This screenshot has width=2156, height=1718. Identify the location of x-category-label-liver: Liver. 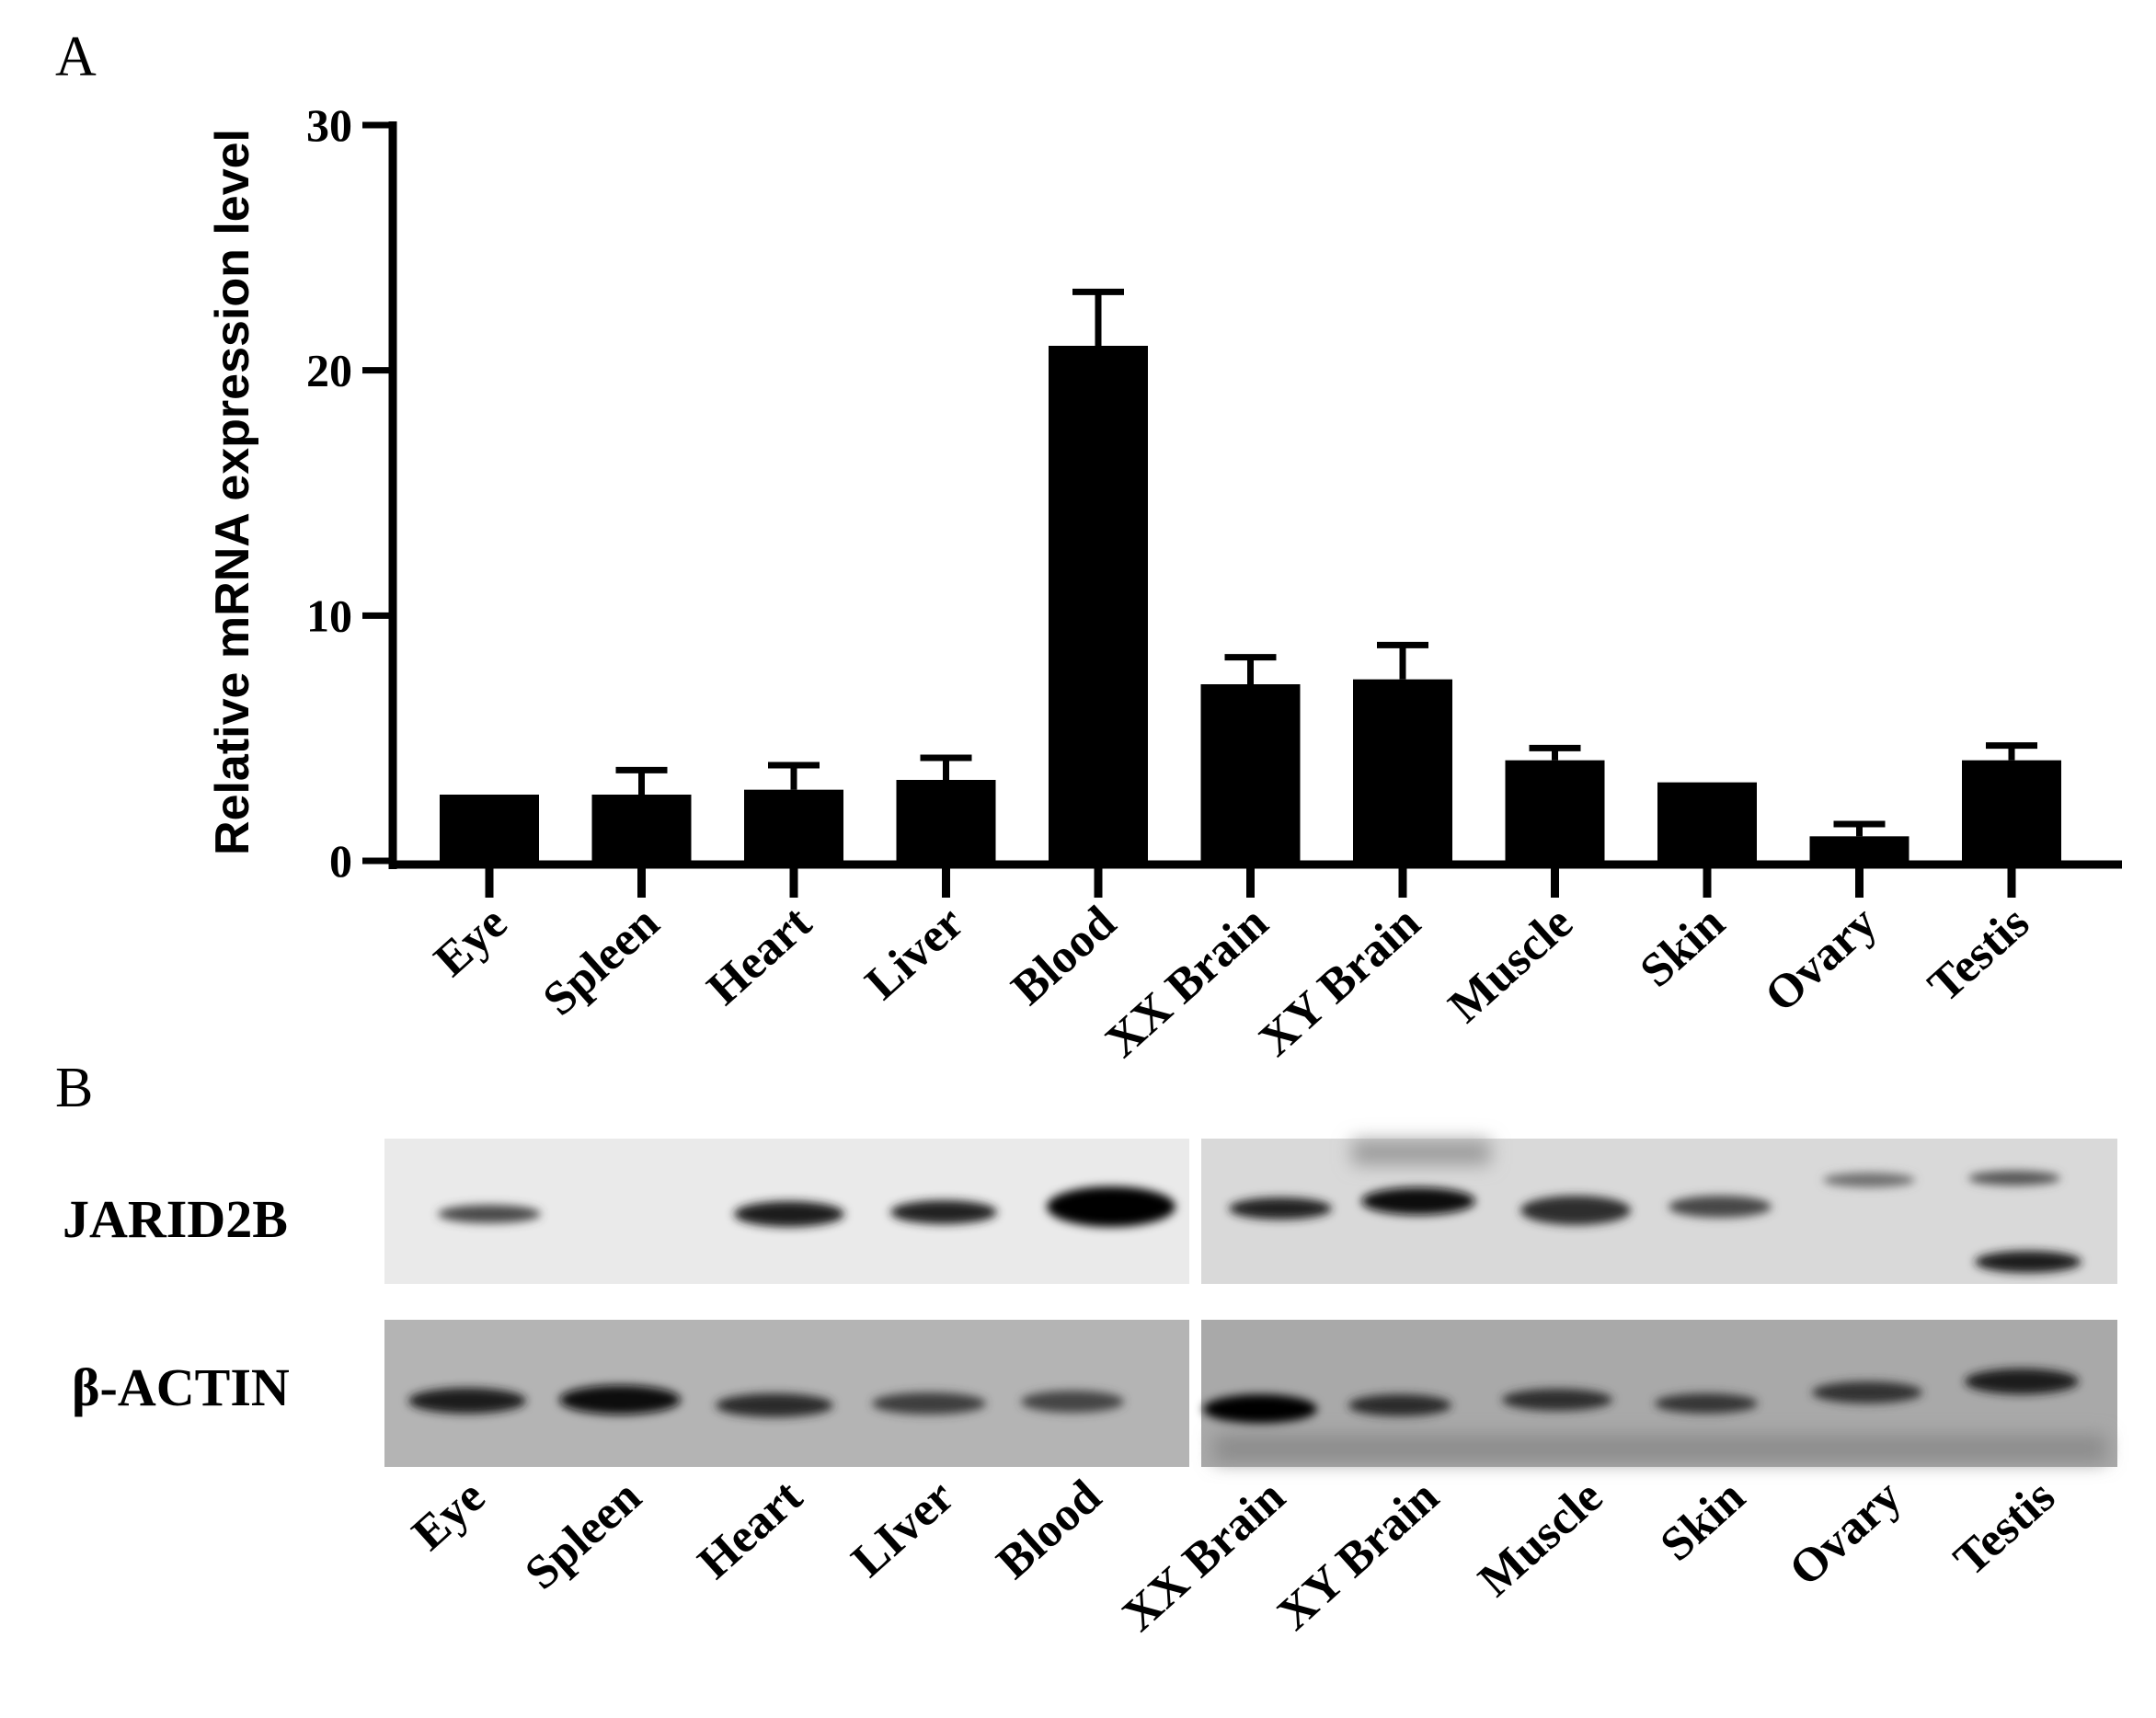
(914, 954).